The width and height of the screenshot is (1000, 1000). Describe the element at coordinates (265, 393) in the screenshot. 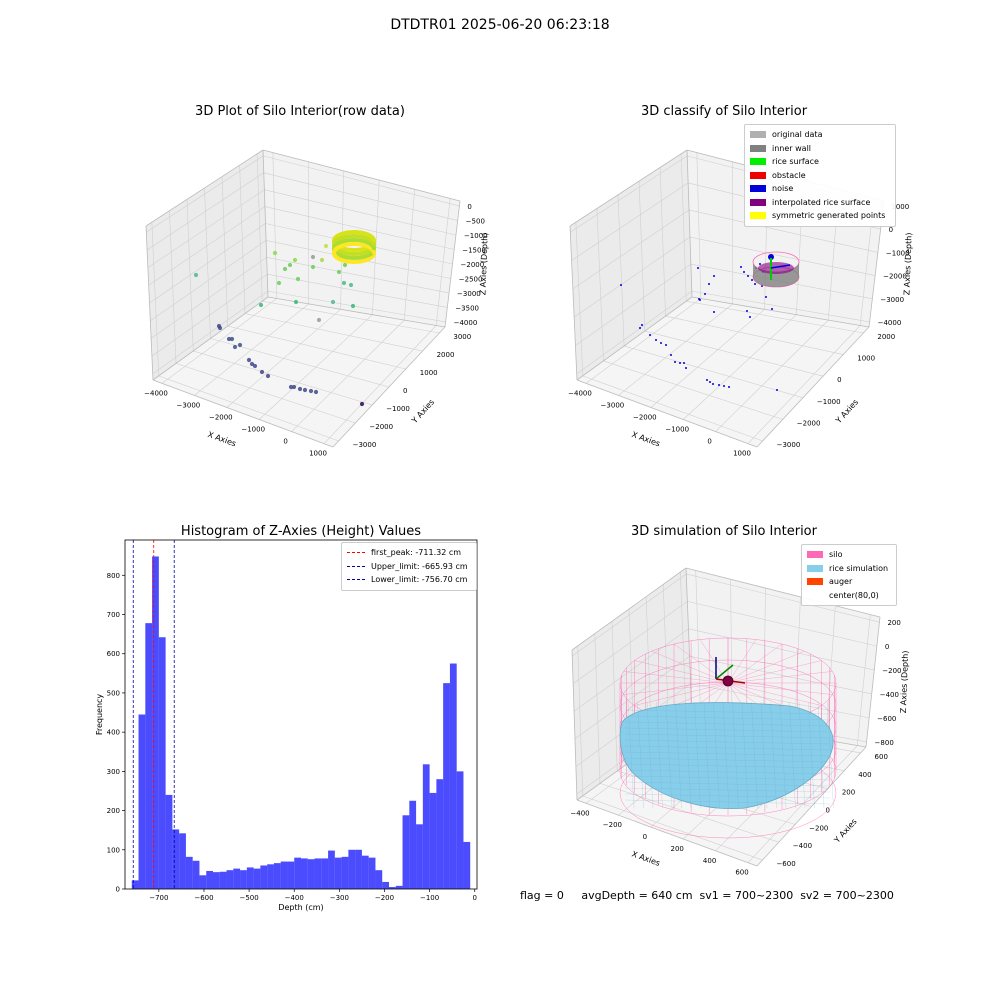

I see `raw-grid-y` at that location.